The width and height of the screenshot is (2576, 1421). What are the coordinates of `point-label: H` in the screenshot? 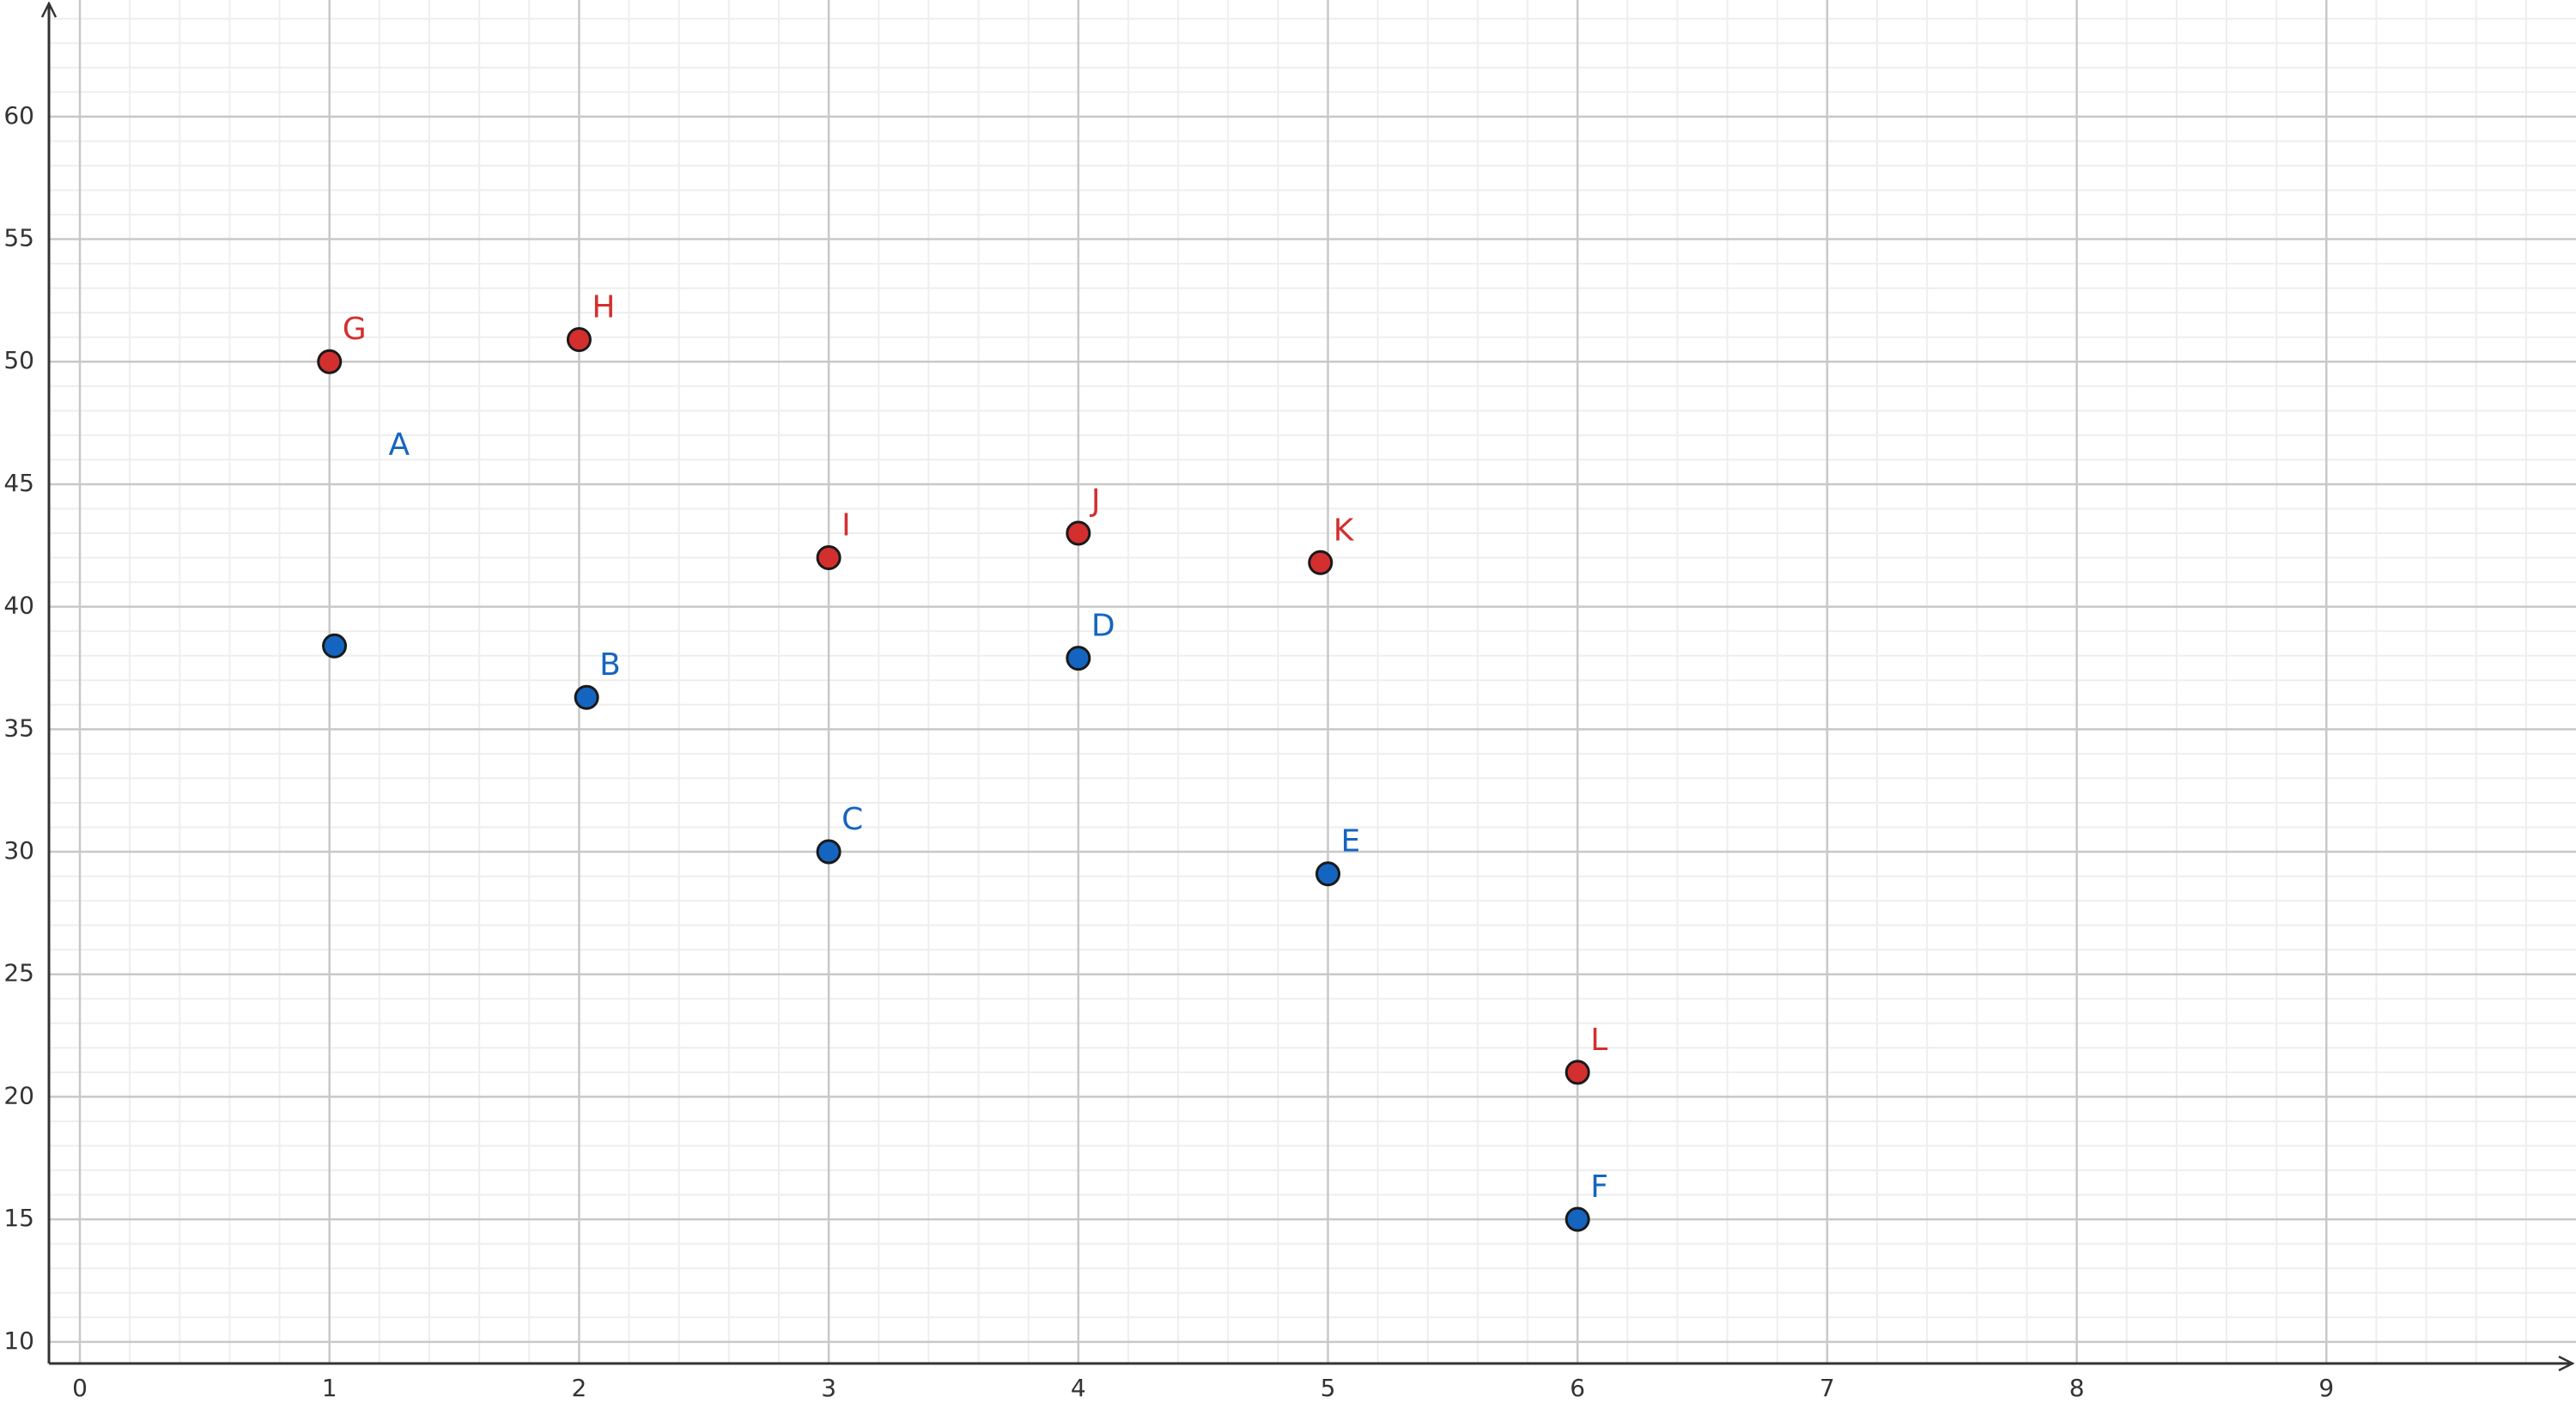 It's located at (603, 307).